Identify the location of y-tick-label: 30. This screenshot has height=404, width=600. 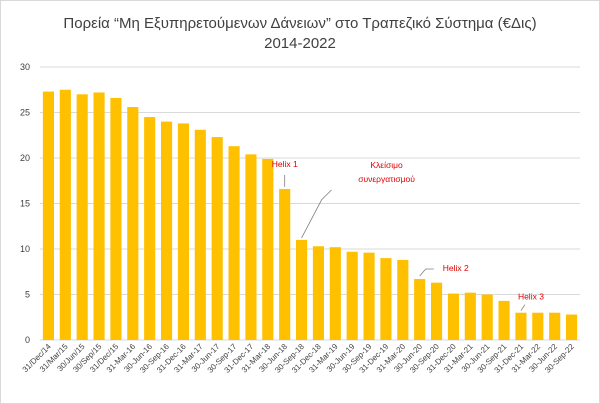
(25, 67).